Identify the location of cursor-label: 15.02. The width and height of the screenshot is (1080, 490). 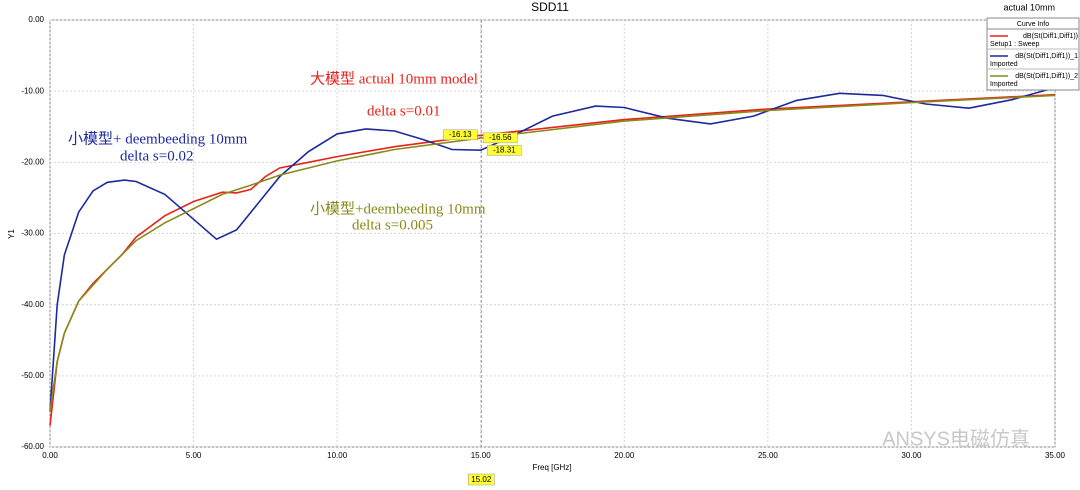
(481, 479).